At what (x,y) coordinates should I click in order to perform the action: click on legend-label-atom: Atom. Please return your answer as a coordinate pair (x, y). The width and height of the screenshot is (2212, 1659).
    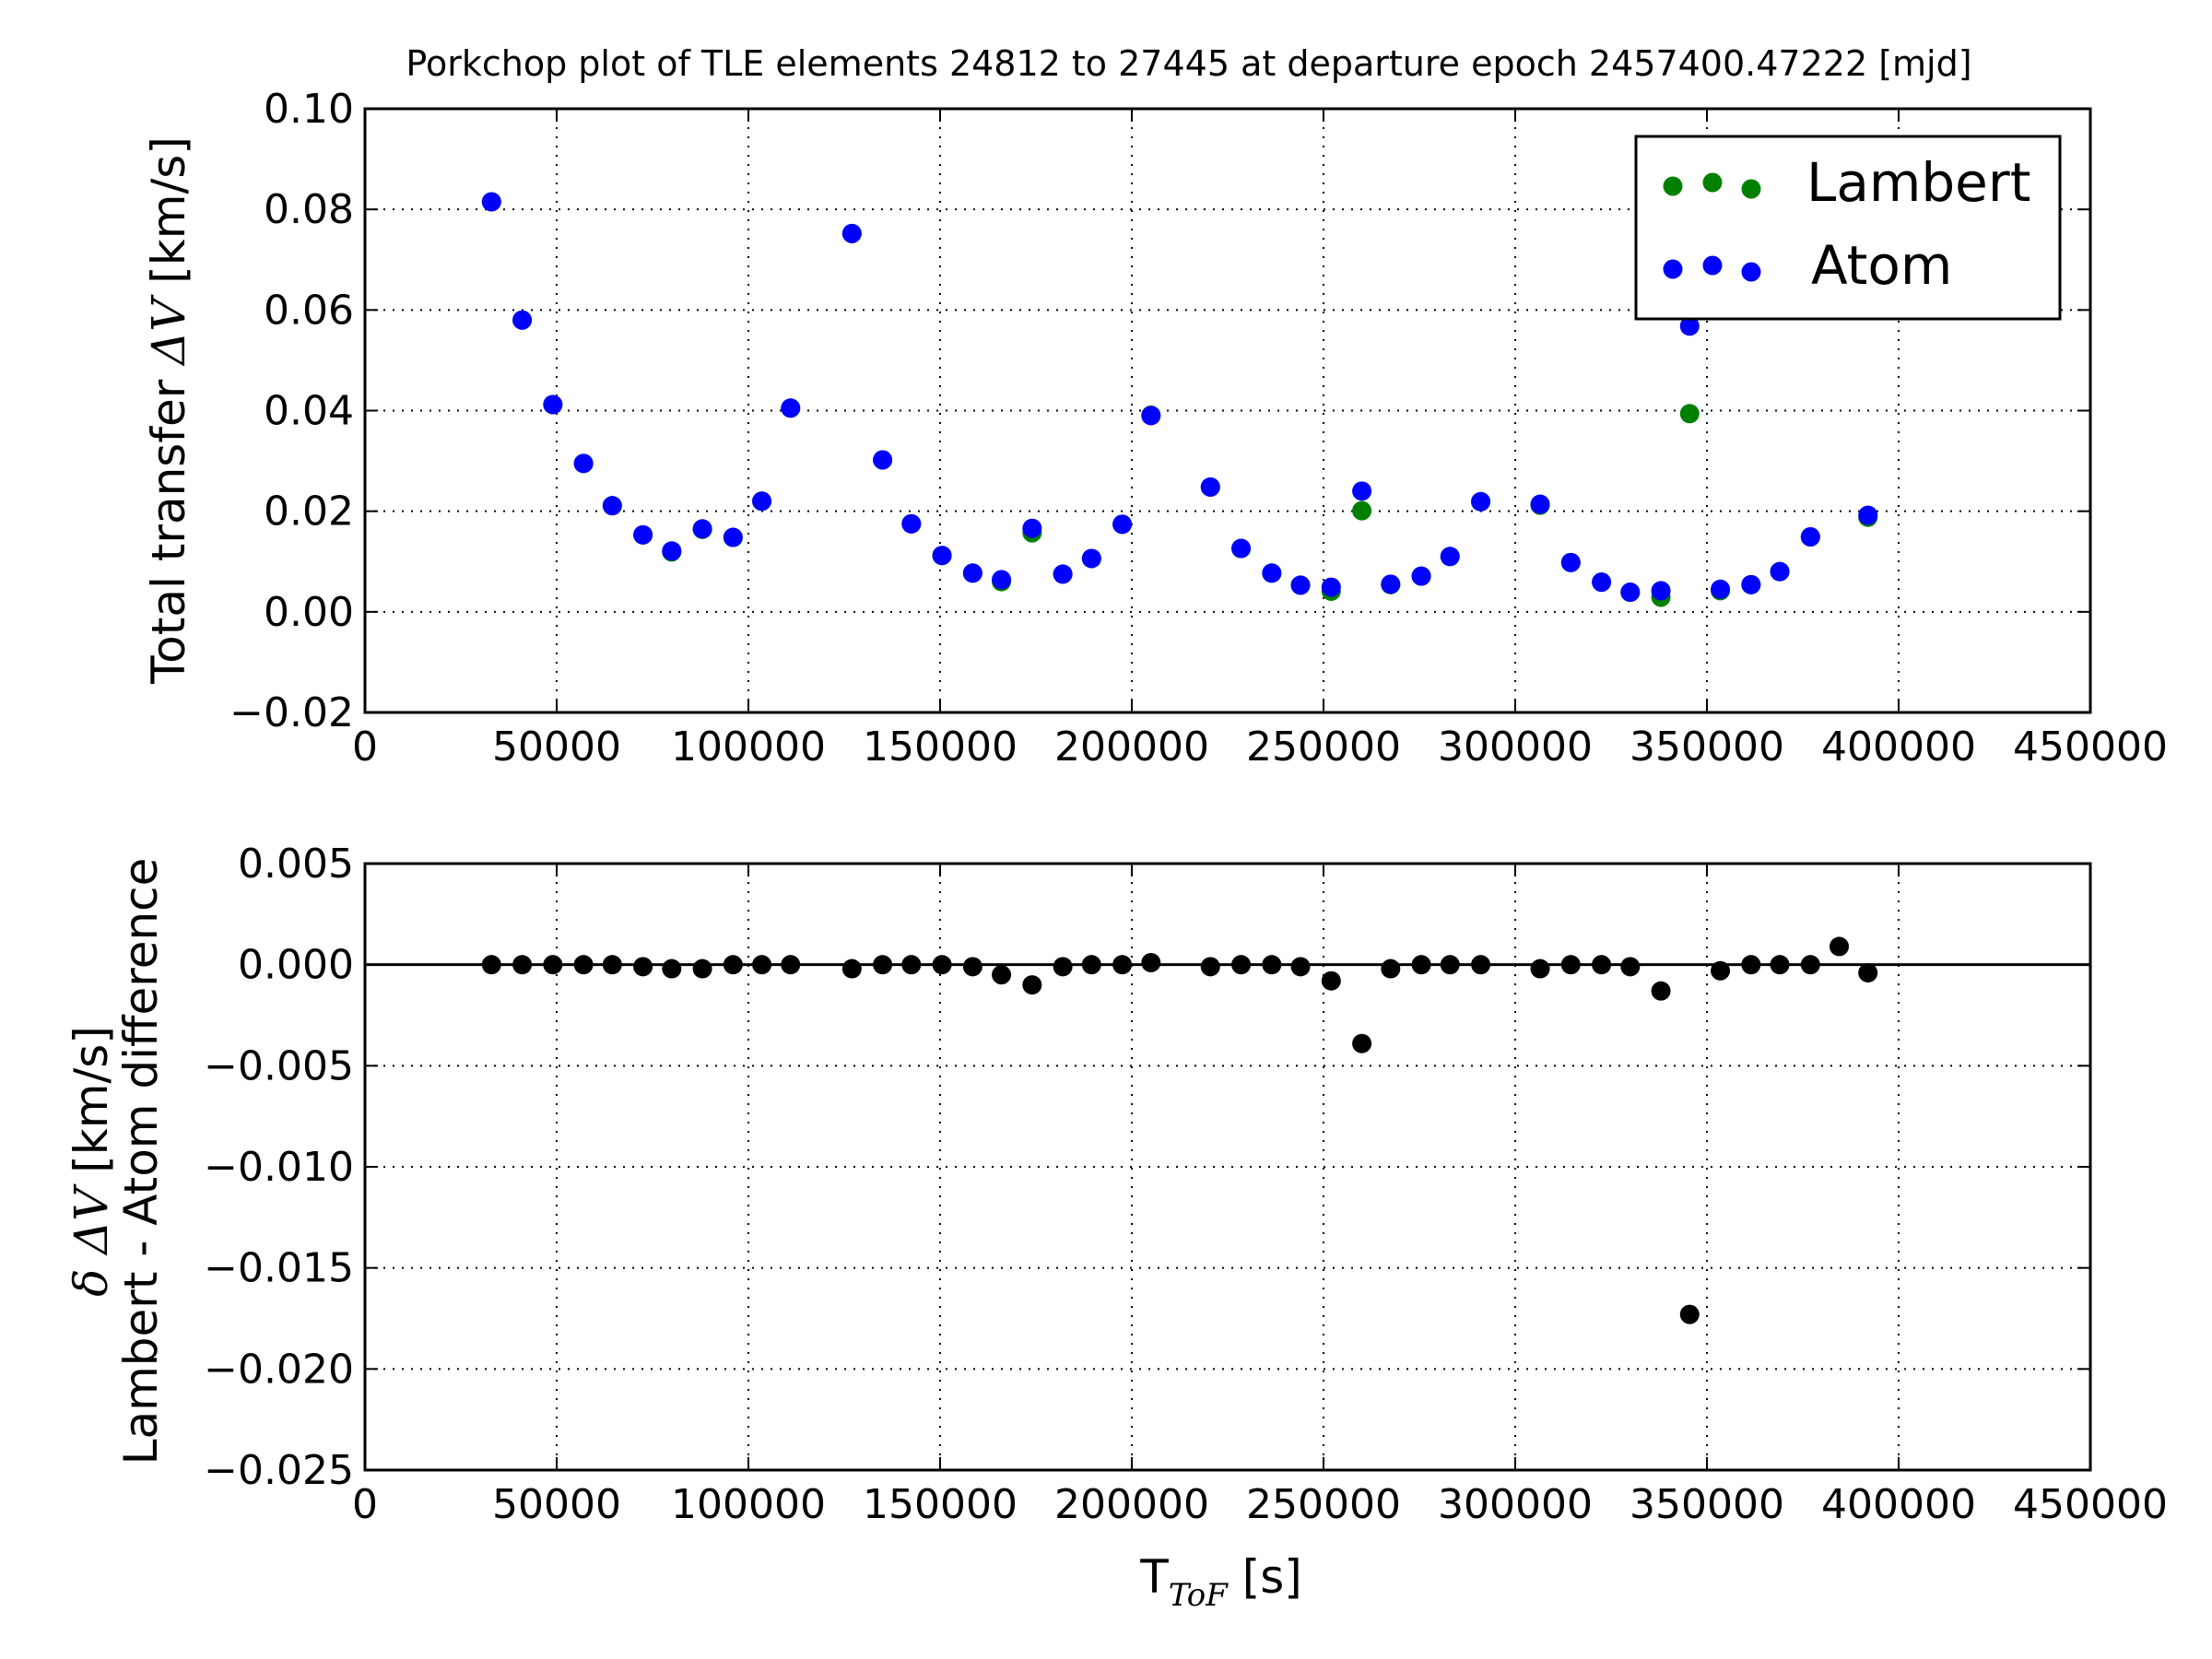
    Looking at the image, I should click on (1881, 265).